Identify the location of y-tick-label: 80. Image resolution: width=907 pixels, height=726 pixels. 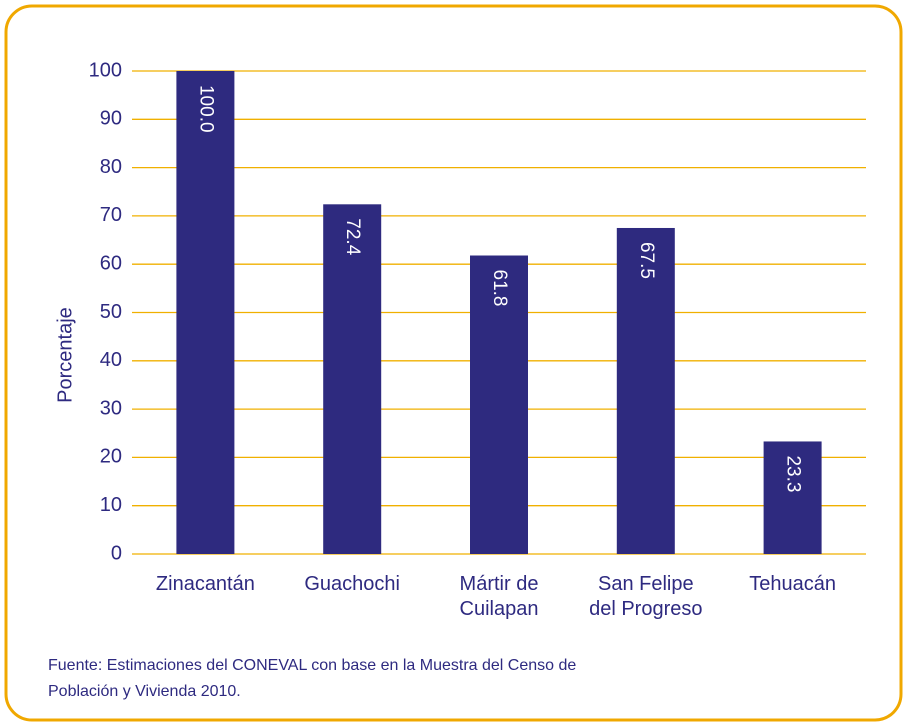
(111, 167).